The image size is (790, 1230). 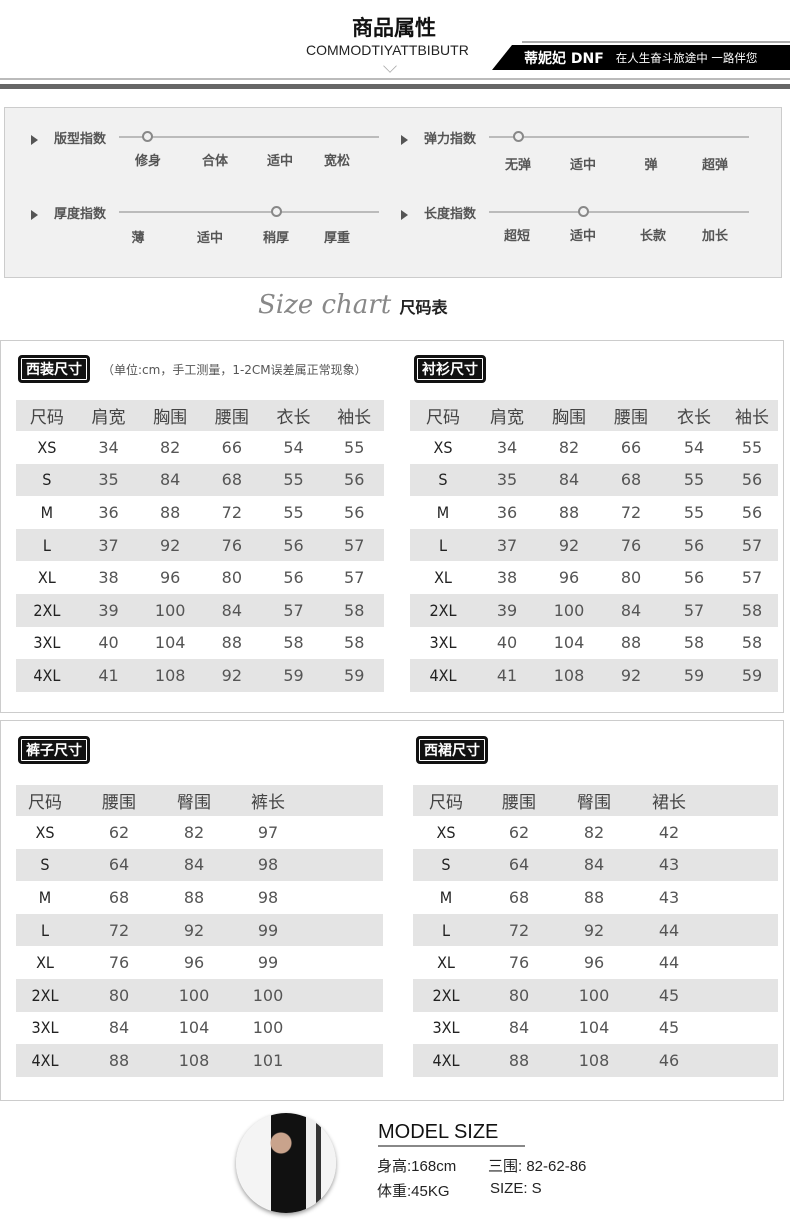 I want to click on table-cell: XS, so click(x=446, y=832).